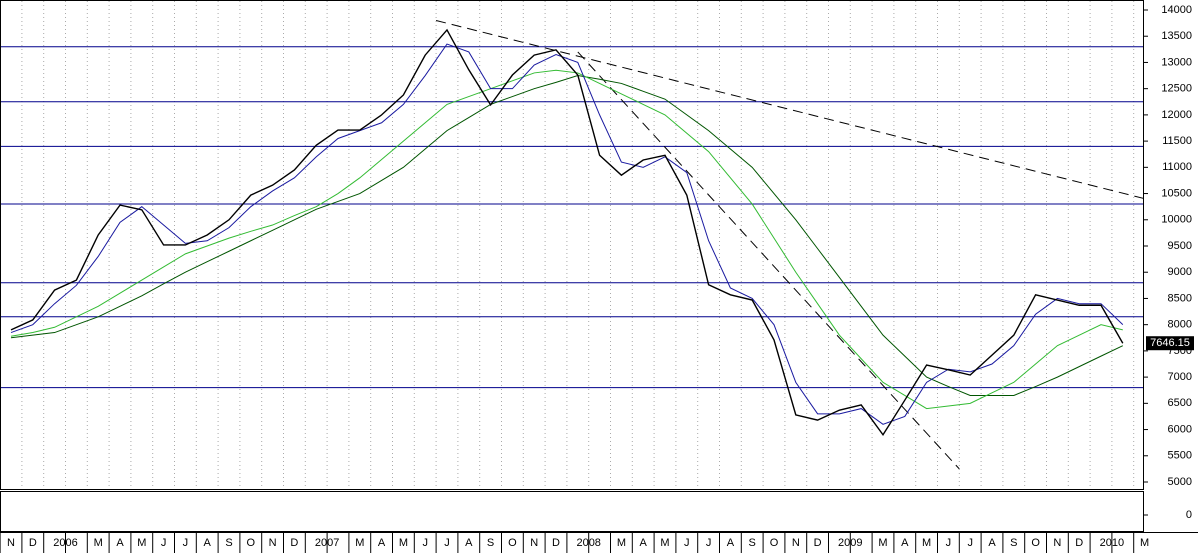  What do you see at coordinates (1189, 515) in the screenshot?
I see `lower-y-tick-label: 0` at bounding box center [1189, 515].